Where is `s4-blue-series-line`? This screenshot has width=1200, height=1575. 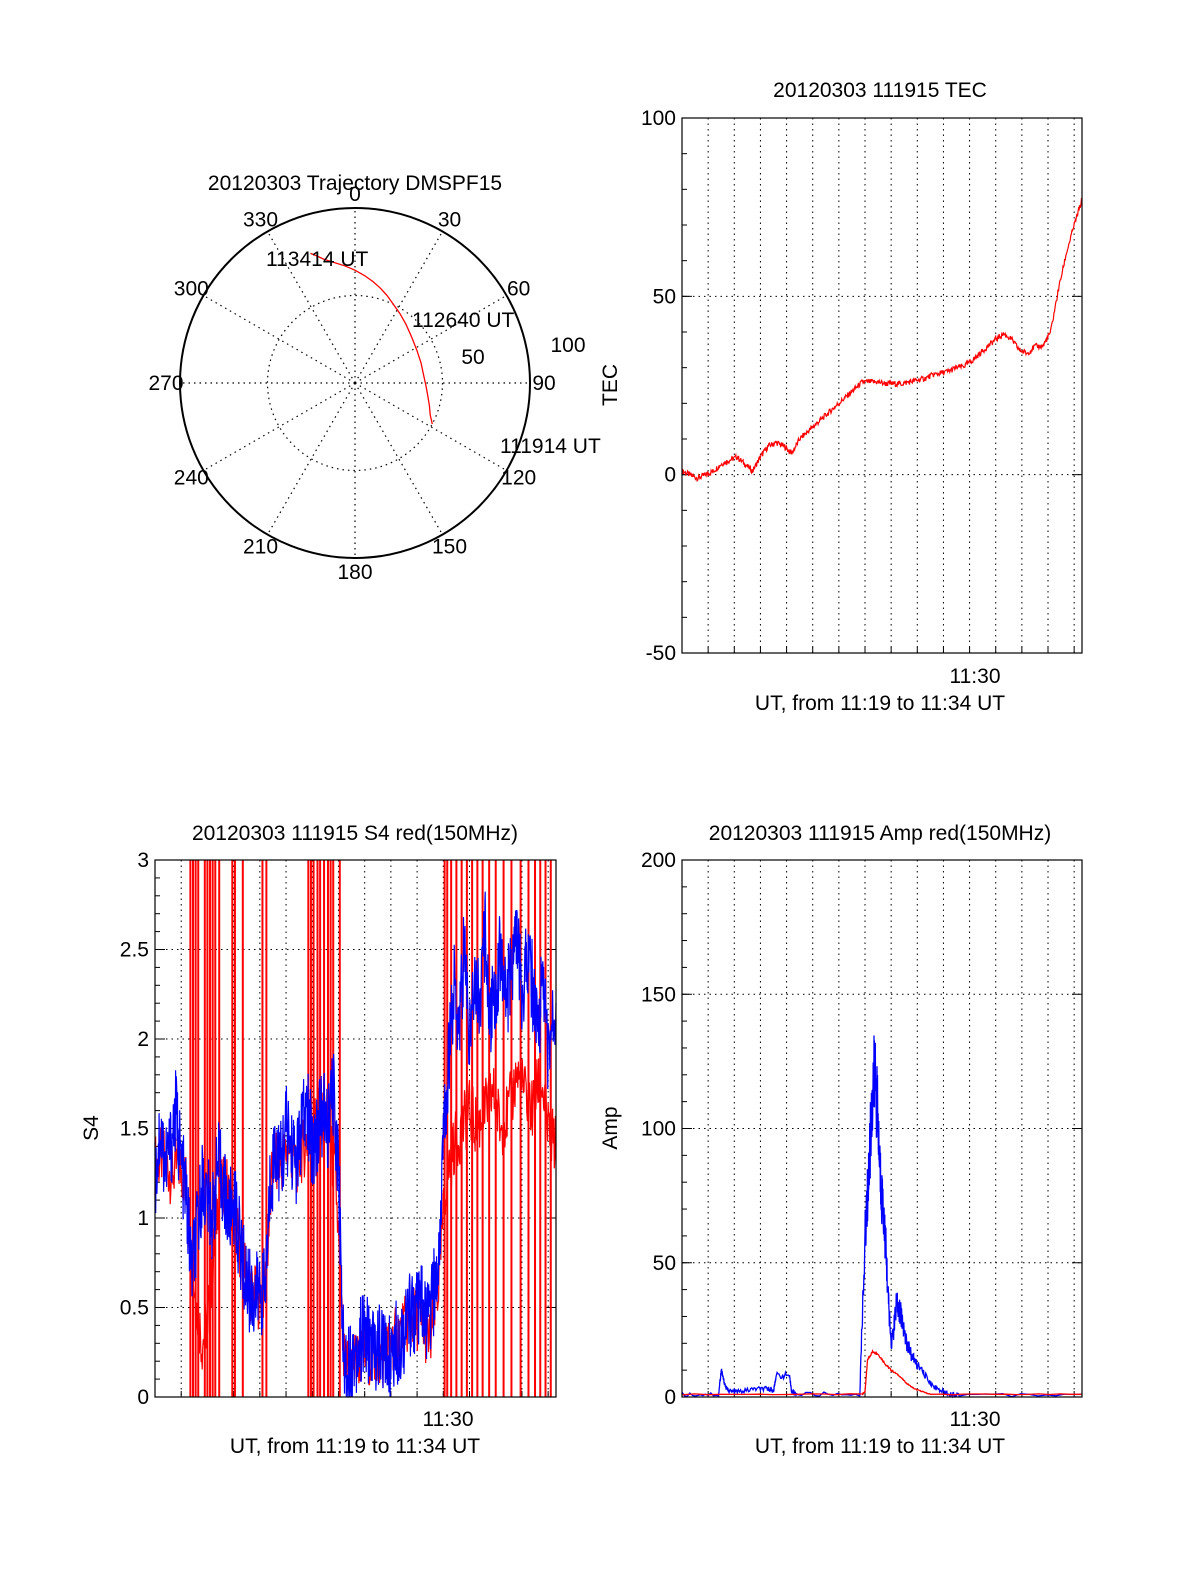 s4-blue-series-line is located at coordinates (355, 1144).